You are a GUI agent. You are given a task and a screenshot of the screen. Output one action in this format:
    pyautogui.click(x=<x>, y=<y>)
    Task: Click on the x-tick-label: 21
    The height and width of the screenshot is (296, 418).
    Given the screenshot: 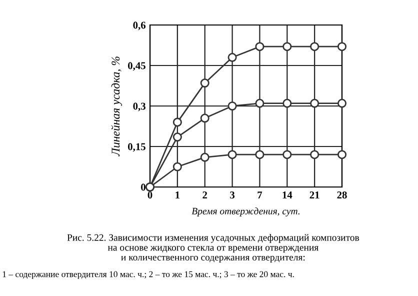 What is the action you would take?
    pyautogui.click(x=315, y=194)
    